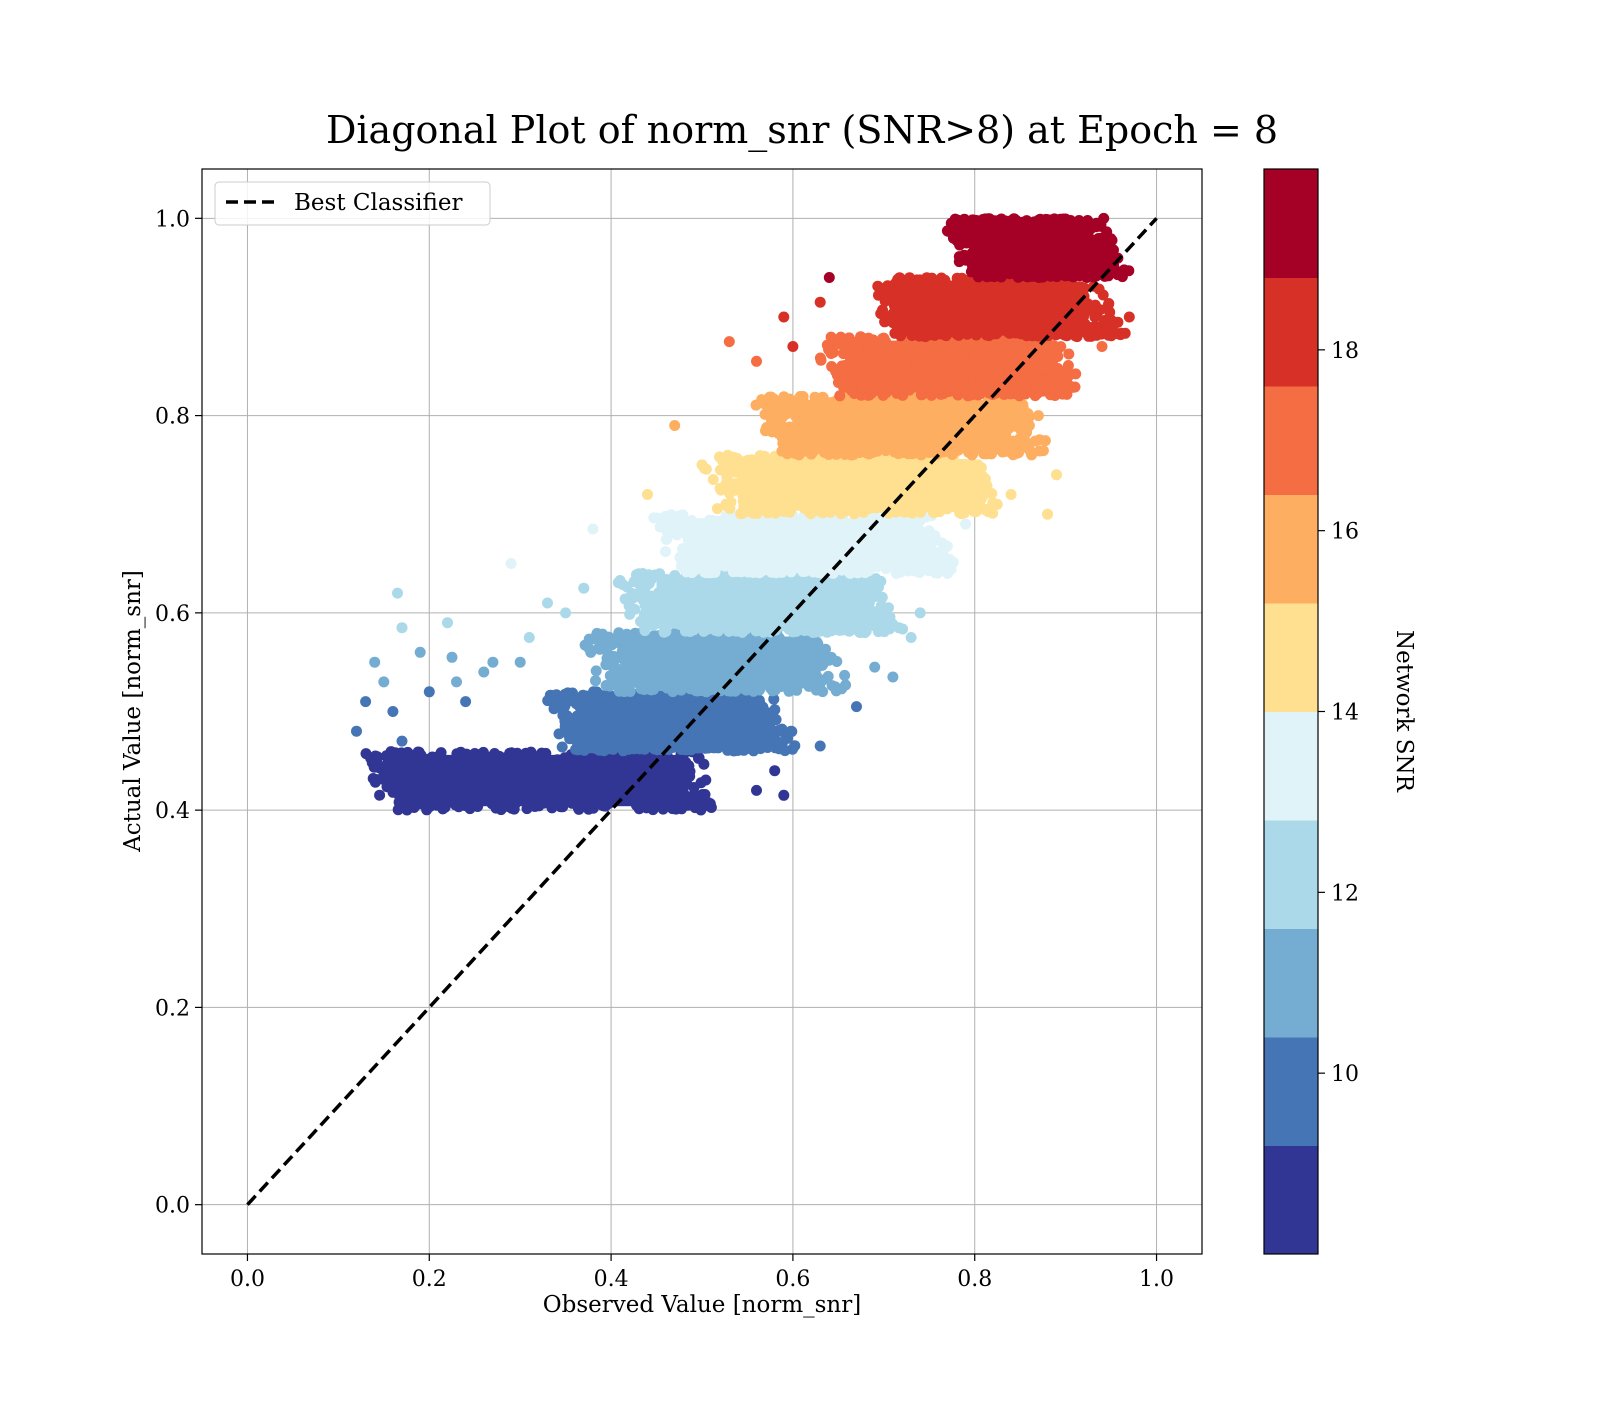  I want to click on scatter-band-snr-10.4-11.6, so click(716, 662).